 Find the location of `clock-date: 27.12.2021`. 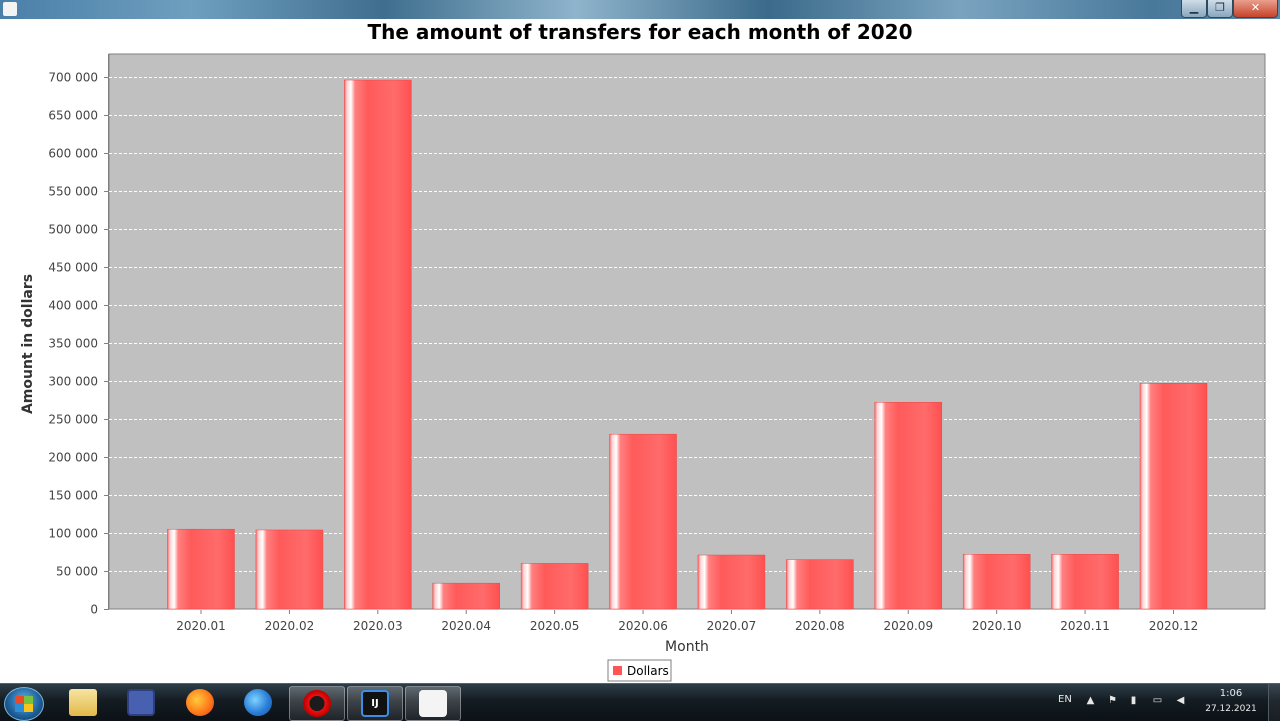

clock-date: 27.12.2021 is located at coordinates (1231, 709).